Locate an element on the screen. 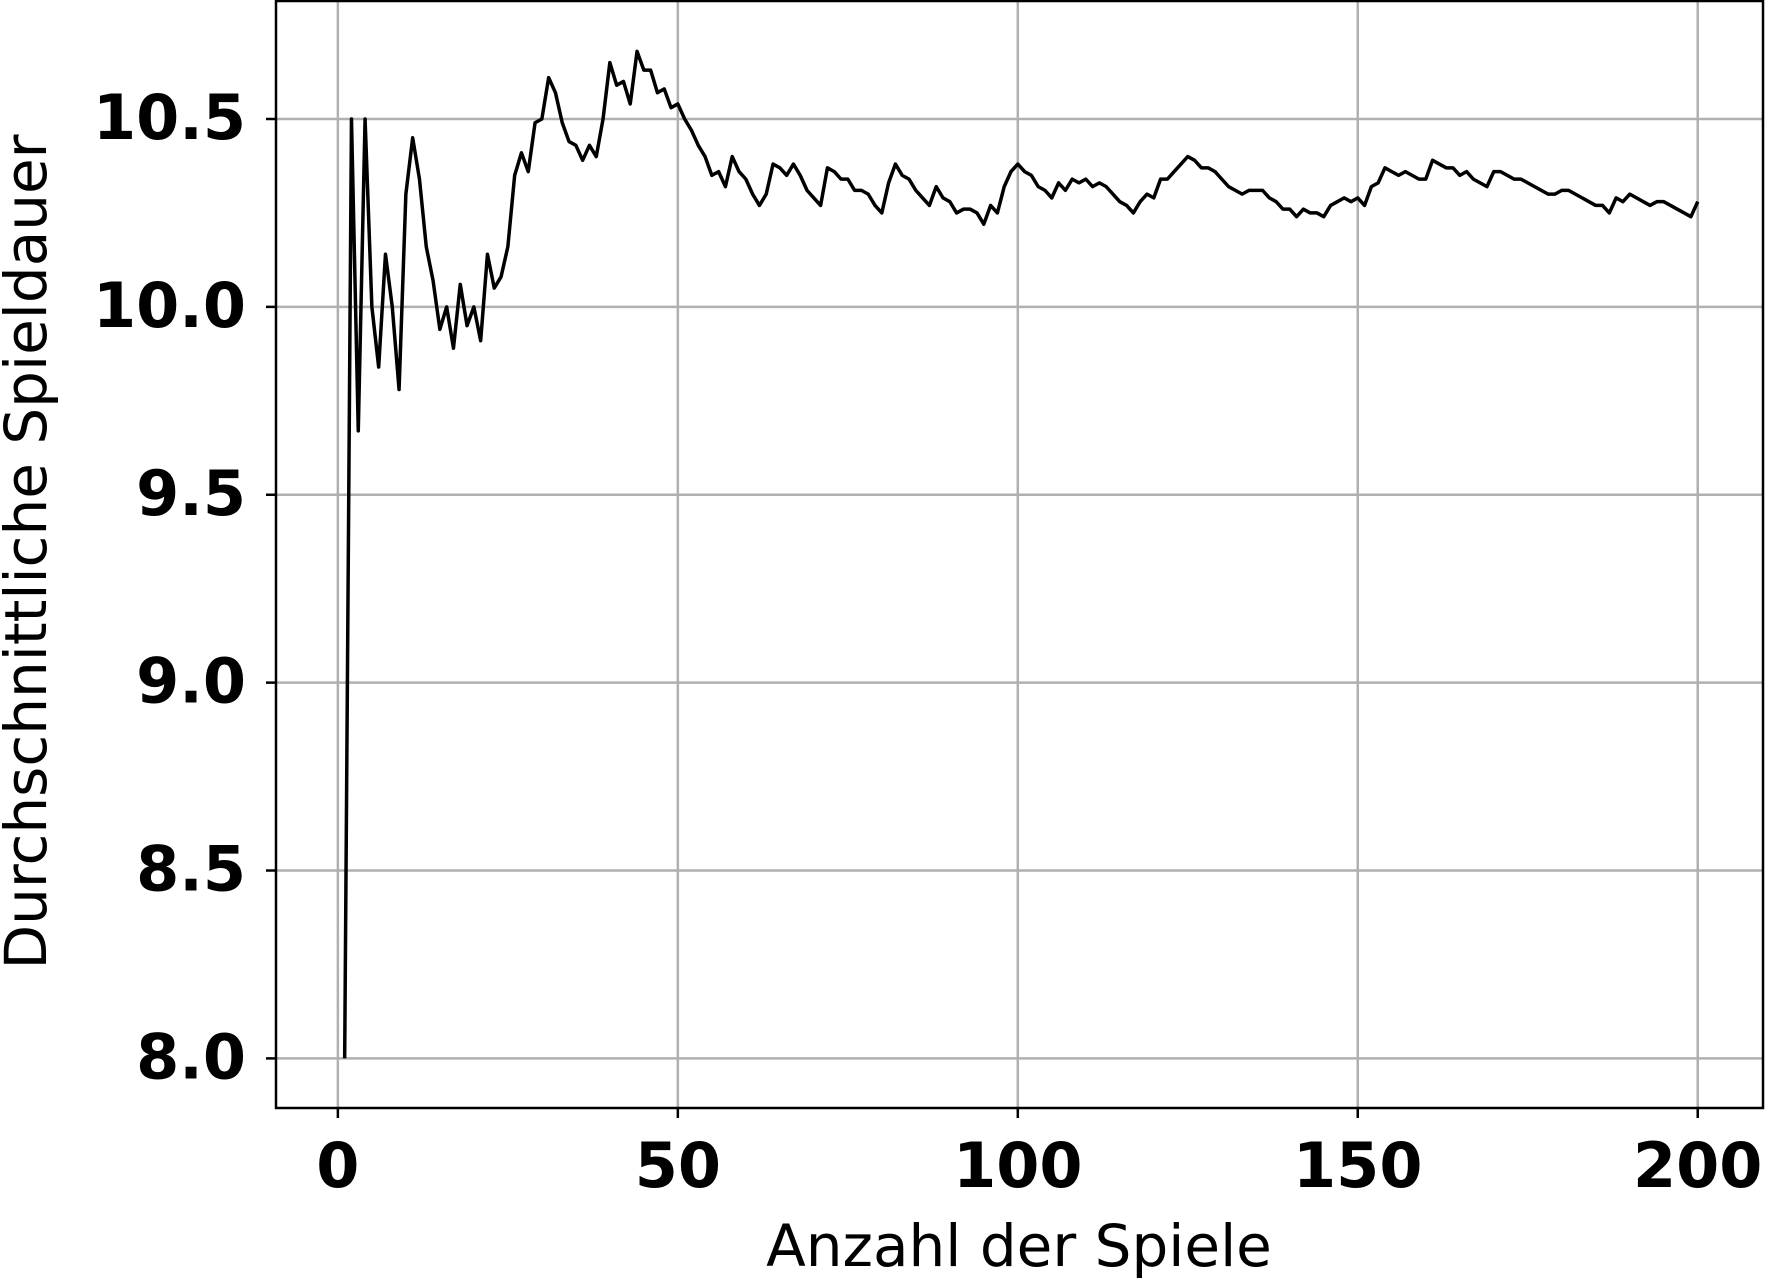 Image resolution: width=1766 pixels, height=1286 pixels. x-tick-label: 50 is located at coordinates (678, 1165).